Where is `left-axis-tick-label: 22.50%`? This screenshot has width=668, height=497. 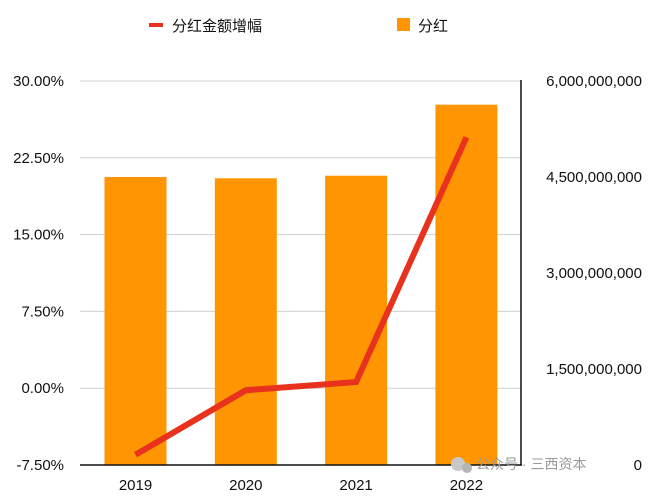 left-axis-tick-label: 22.50% is located at coordinates (38, 158).